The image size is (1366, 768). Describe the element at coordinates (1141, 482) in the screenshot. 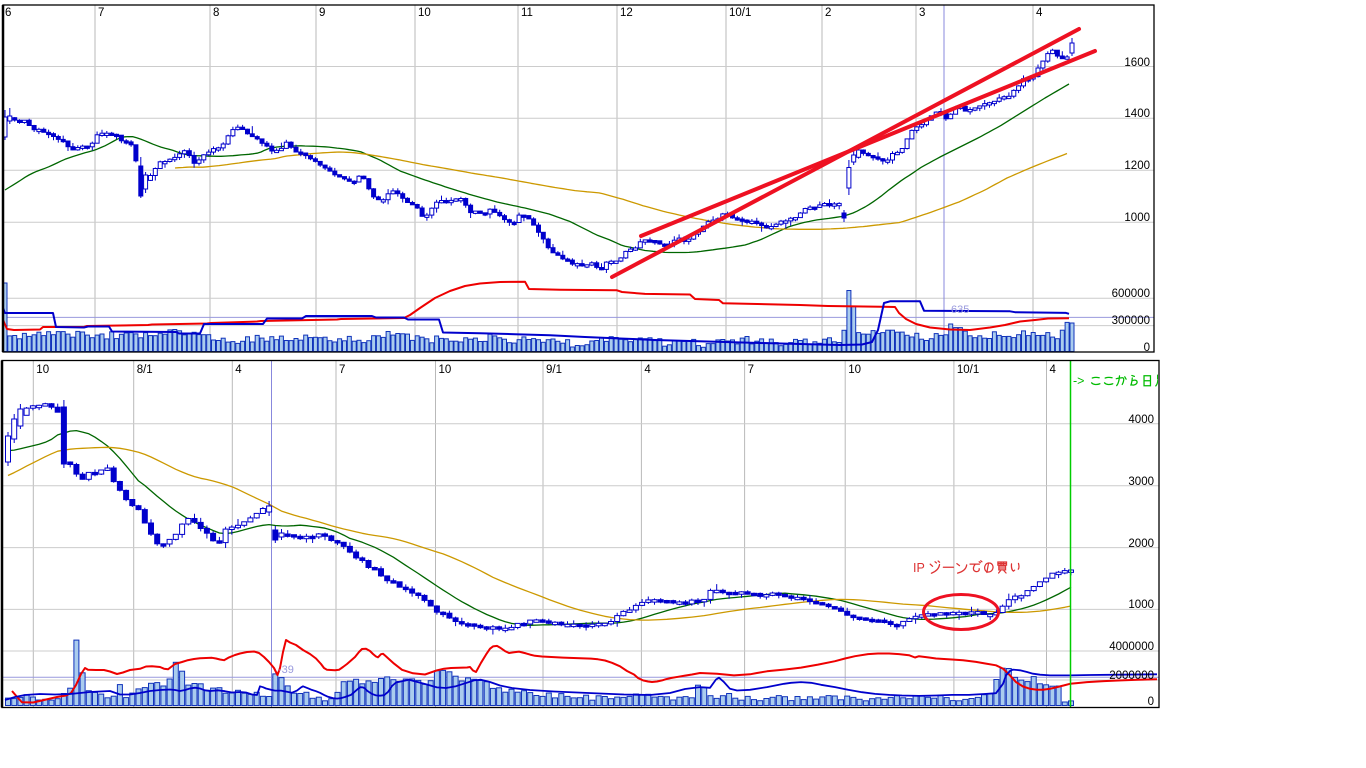

I see `svg-text: 3000` at that location.